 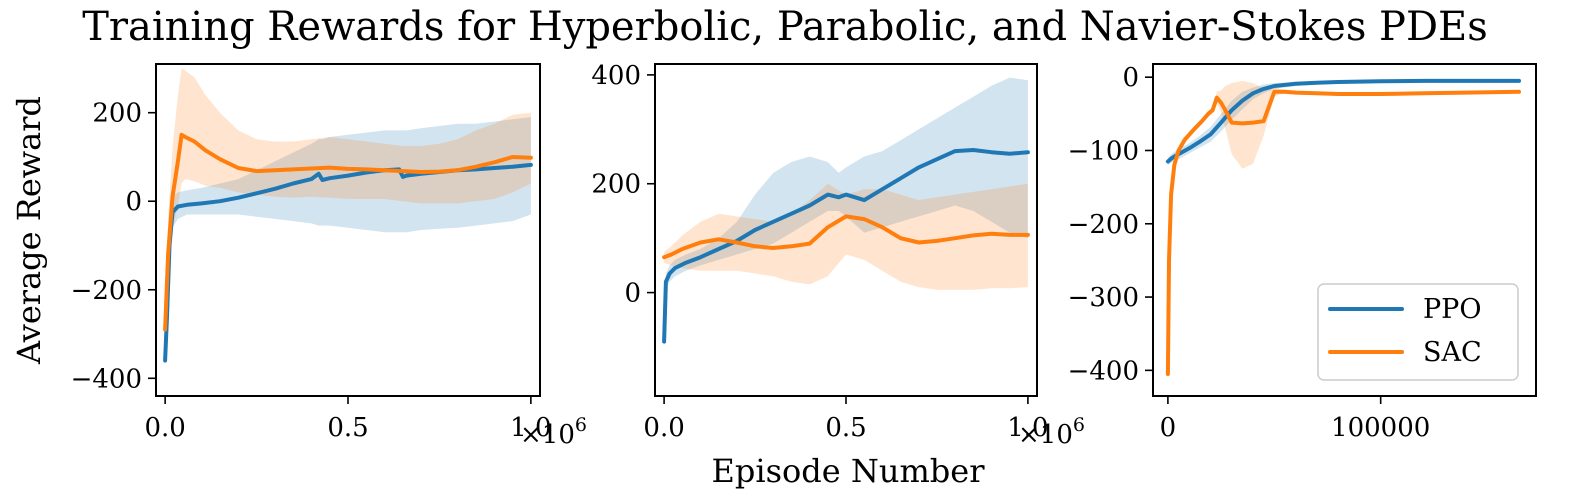 I want to click on legend: PPO SAC, so click(x=1418, y=332).